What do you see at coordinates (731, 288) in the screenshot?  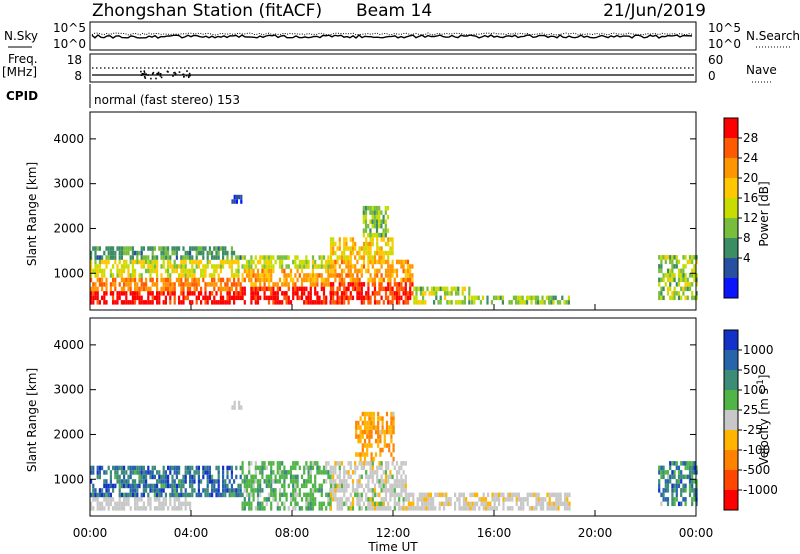 I see `colorbar-segment` at bounding box center [731, 288].